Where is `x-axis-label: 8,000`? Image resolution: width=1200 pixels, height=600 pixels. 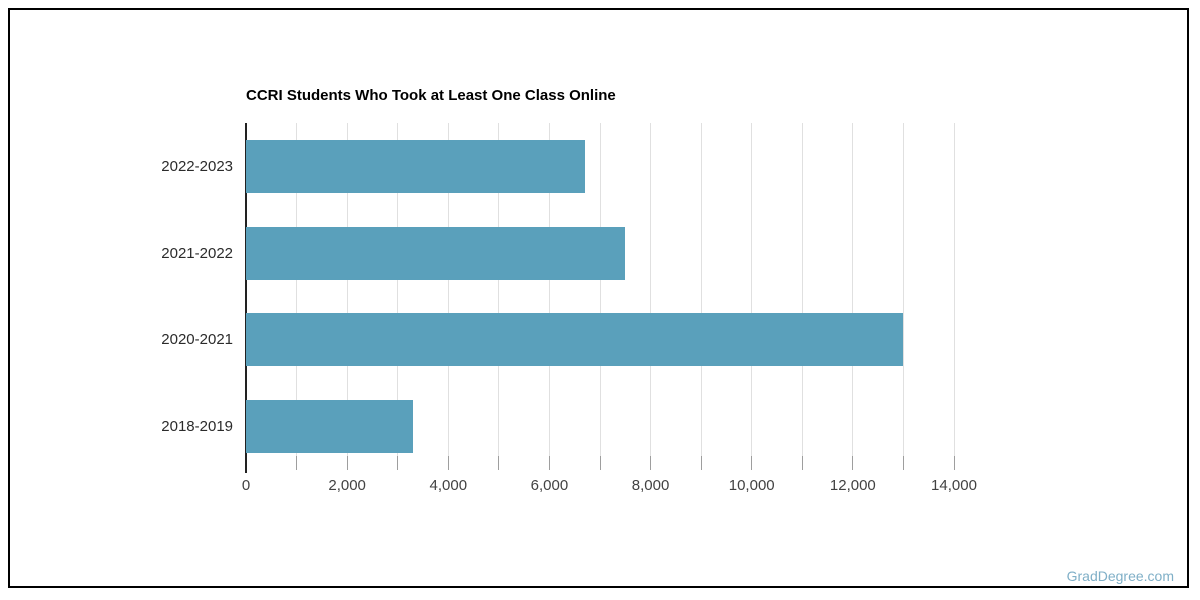
x-axis-label: 8,000 is located at coordinates (650, 485).